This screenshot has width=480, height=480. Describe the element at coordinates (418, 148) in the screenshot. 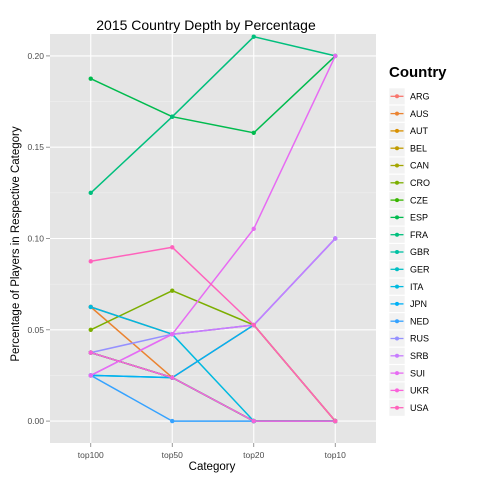

I see `legend-label: BEL` at that location.